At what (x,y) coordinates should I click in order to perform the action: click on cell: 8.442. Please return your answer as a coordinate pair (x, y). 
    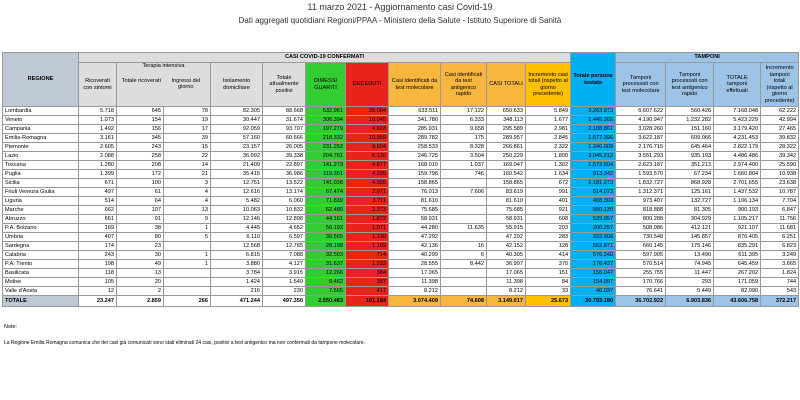
    Looking at the image, I should click on (463, 264).